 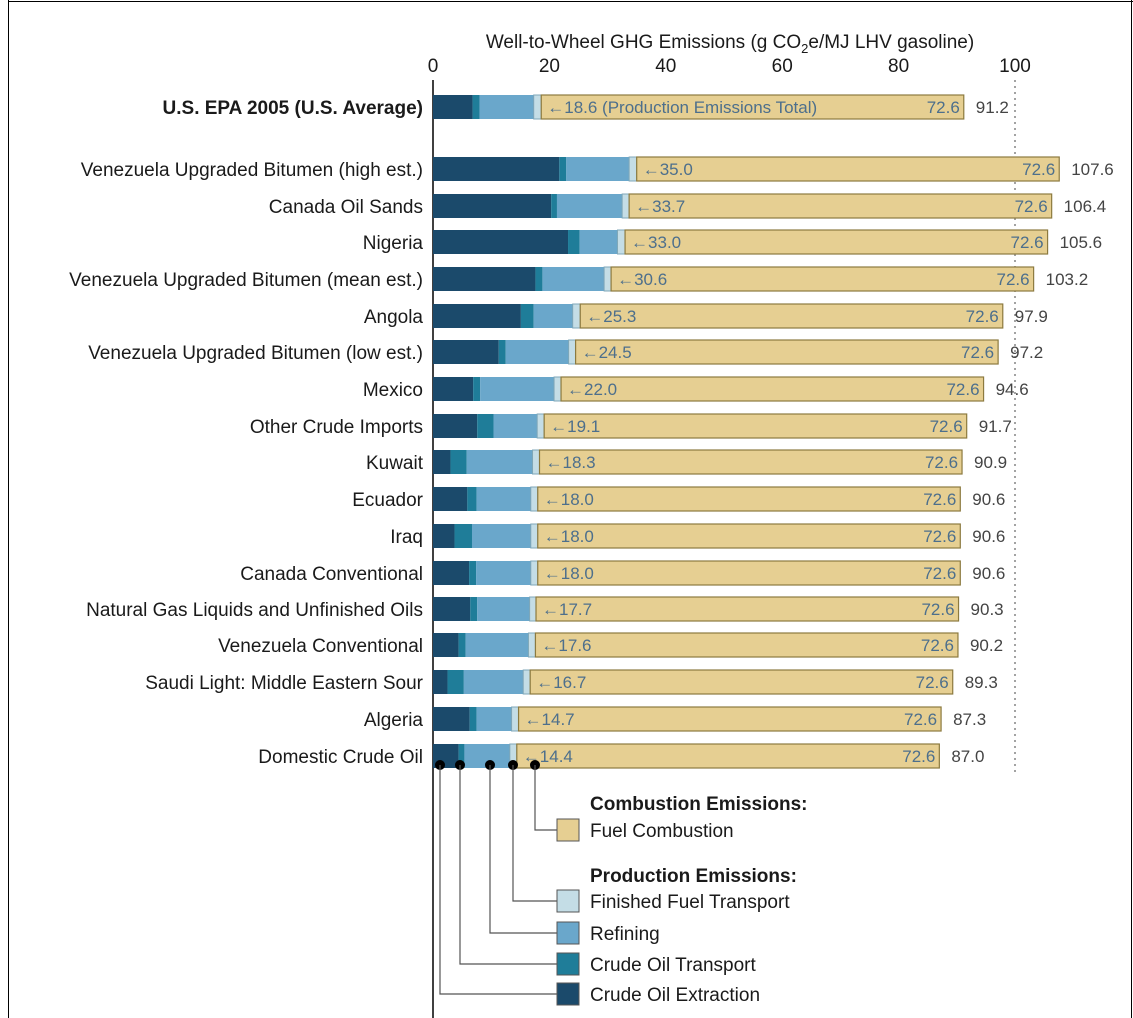 What do you see at coordinates (571, 462) in the screenshot?
I see `production-total-label: ←18.3` at bounding box center [571, 462].